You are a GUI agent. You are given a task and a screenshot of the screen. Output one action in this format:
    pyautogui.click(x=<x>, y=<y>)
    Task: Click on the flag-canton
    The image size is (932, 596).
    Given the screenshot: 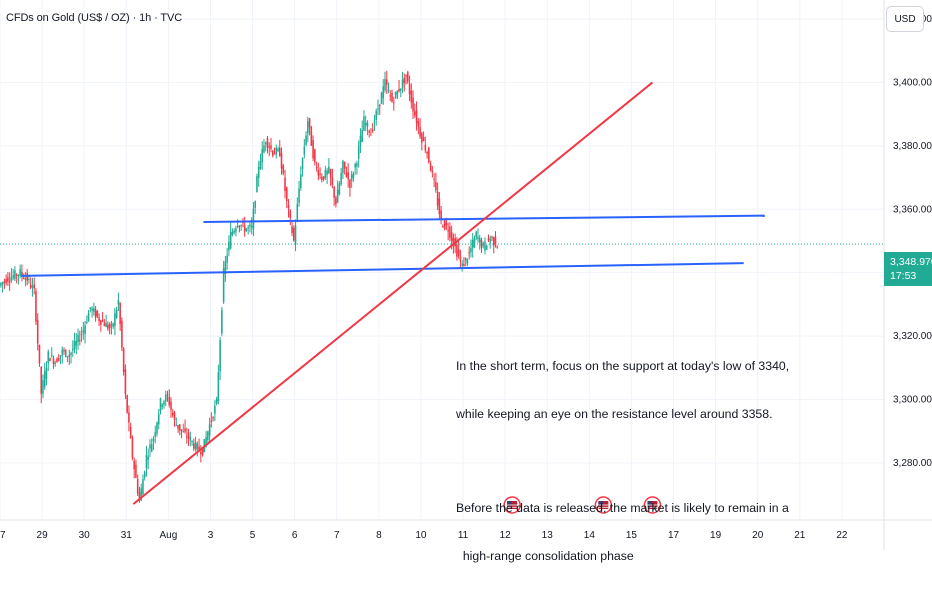 What is the action you would take?
    pyautogui.click(x=649, y=503)
    